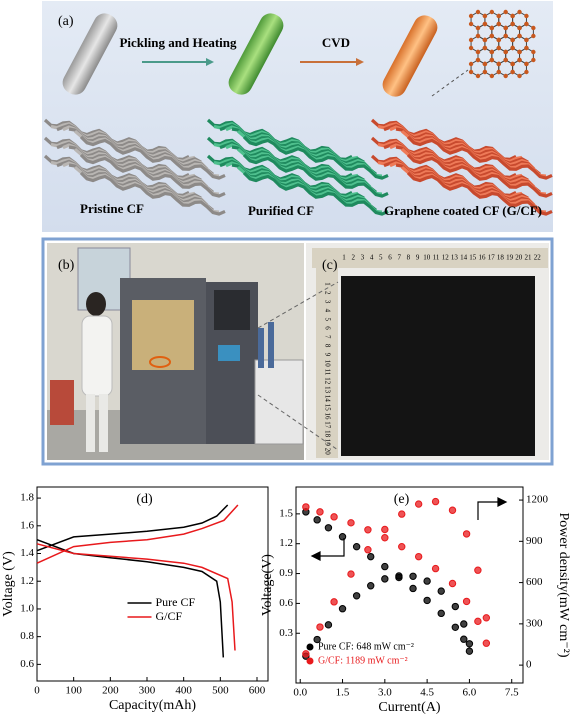 This screenshot has height=721, width=573. Describe the element at coordinates (427, 693) in the screenshot. I see `x-tick-label: 4.5` at that location.